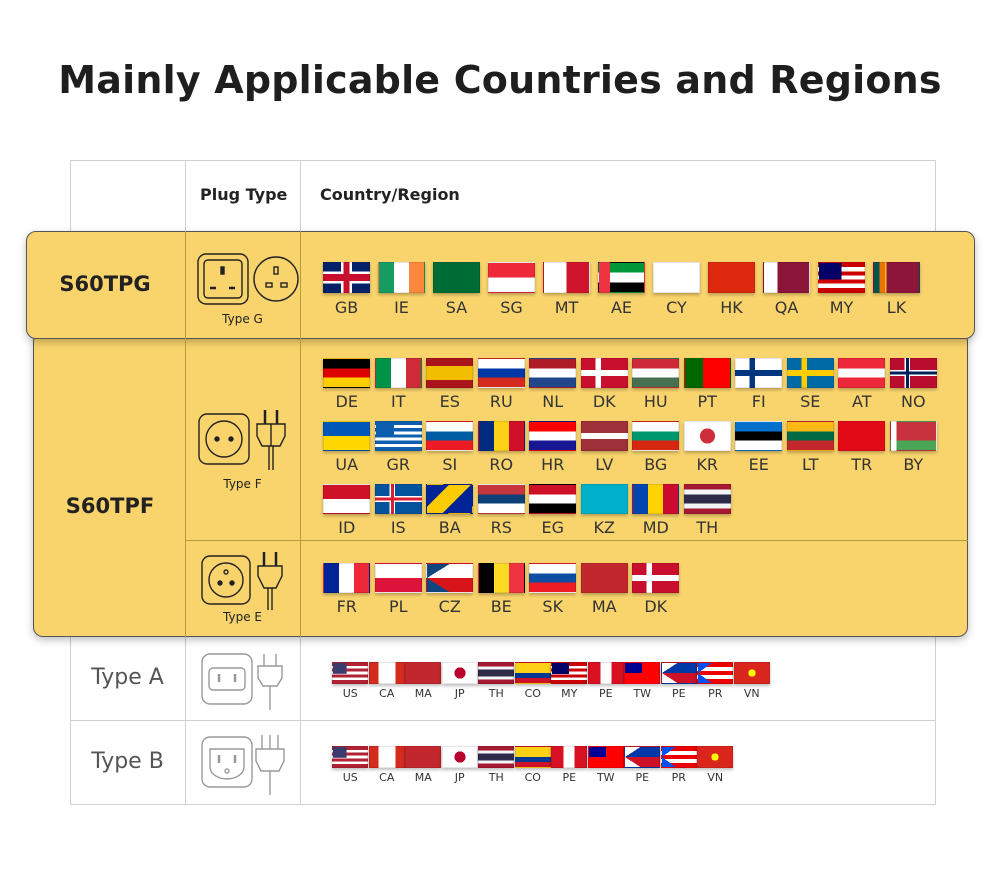 Image resolution: width=1000 pixels, height=869 pixels. What do you see at coordinates (456, 307) in the screenshot?
I see `country-code: SA` at bounding box center [456, 307].